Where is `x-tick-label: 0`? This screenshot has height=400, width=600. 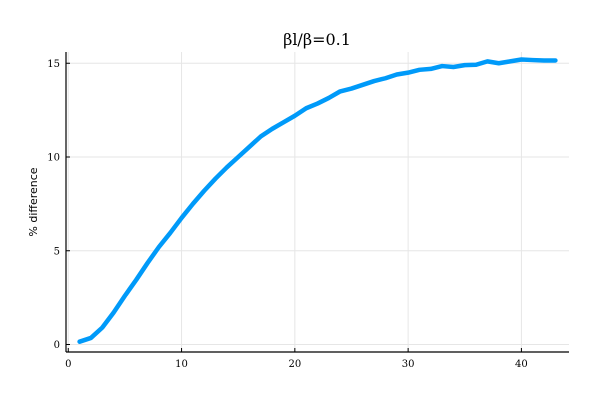
x-tick-label: 0 is located at coordinates (68, 364).